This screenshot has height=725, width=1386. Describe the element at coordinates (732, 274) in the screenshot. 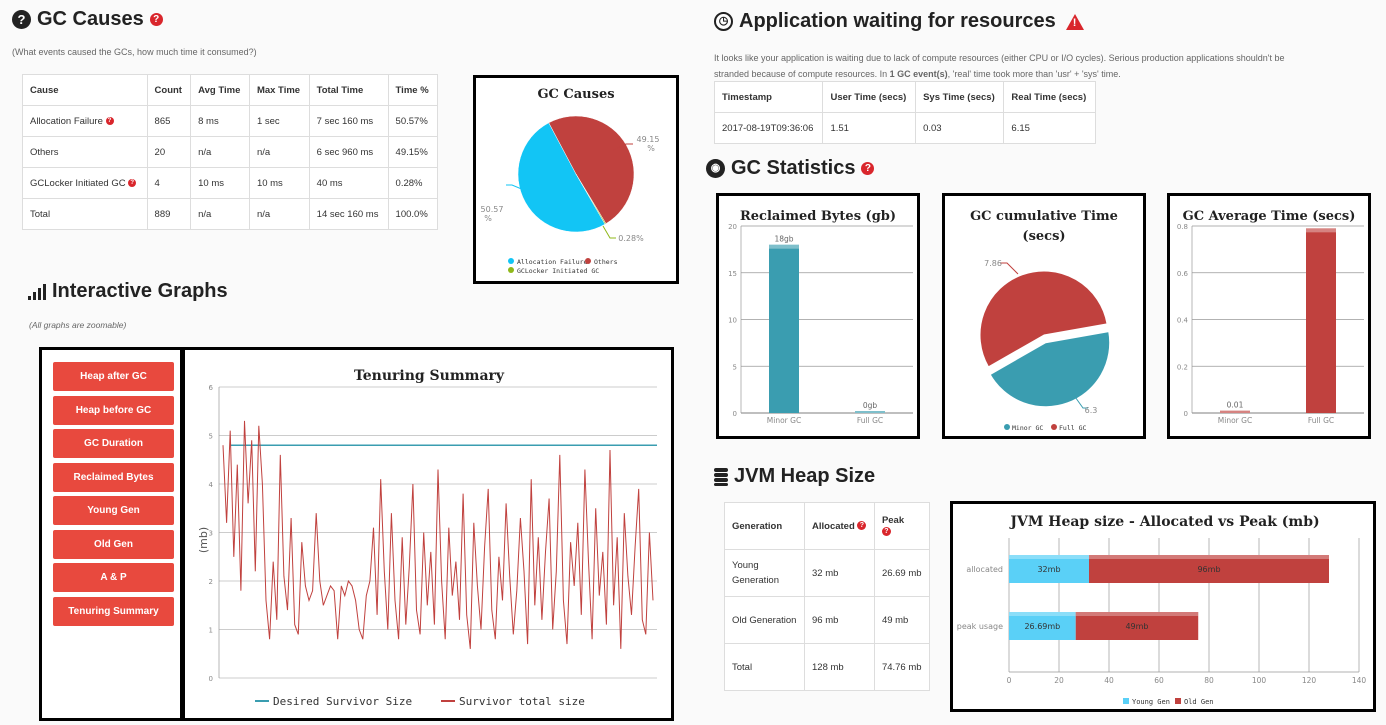

I see `y-tick-label: 15` at that location.